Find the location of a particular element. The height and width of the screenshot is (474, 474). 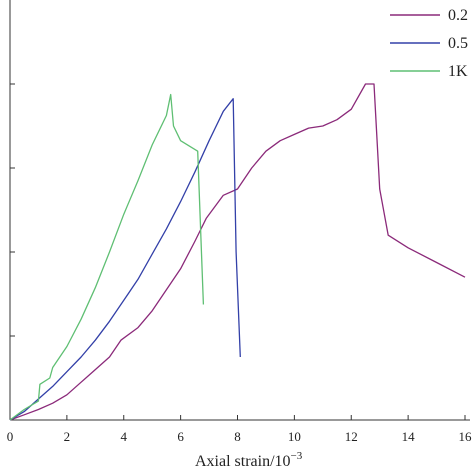

legend-label: 0.5 is located at coordinates (458, 43).